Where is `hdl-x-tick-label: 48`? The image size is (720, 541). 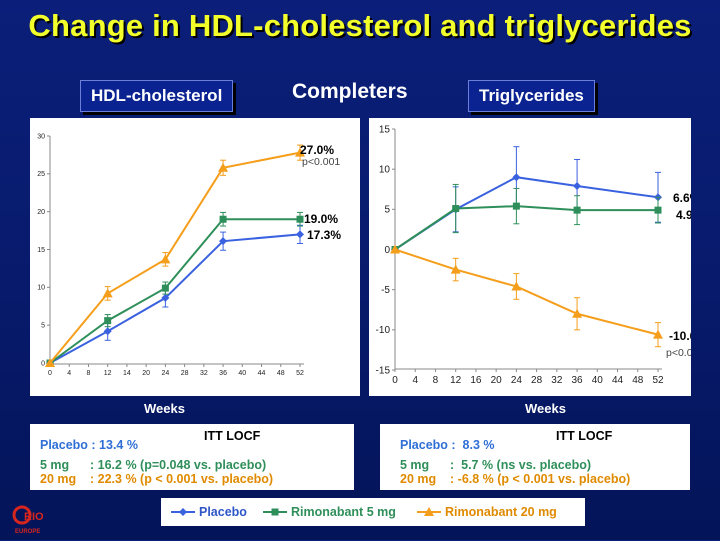 hdl-x-tick-label: 48 is located at coordinates (281, 373).